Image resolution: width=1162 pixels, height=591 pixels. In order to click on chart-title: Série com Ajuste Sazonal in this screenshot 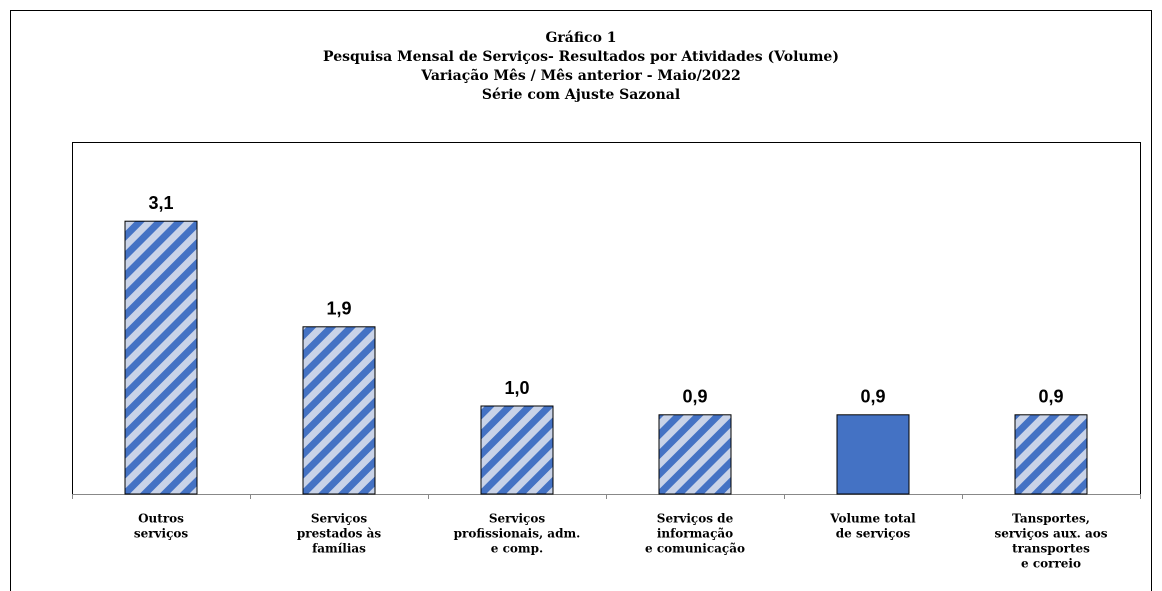, I will do `click(581, 95)`.